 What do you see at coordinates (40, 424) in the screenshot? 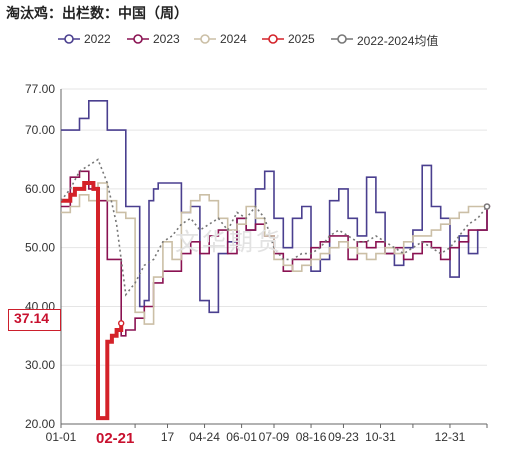
I see `y-tick-label: 20.00` at bounding box center [40, 424].